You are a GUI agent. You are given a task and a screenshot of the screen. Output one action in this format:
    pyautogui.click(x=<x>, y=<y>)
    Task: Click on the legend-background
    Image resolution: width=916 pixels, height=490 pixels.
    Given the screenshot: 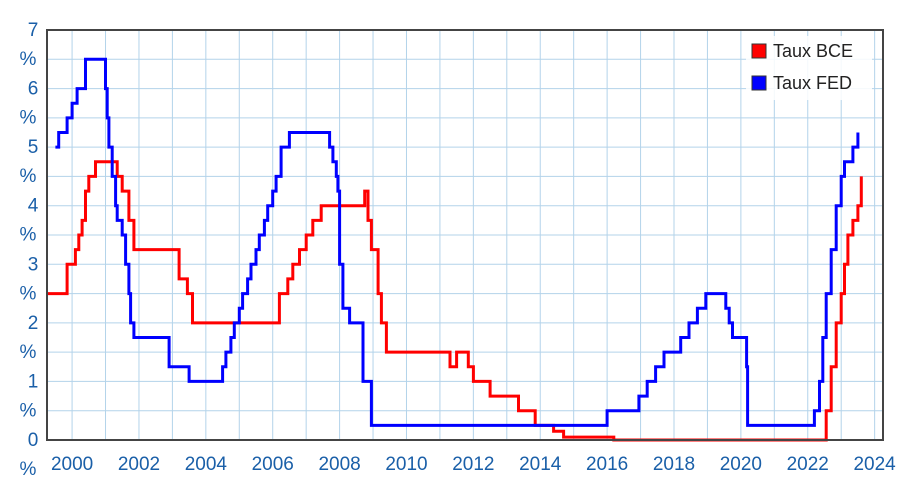 What is the action you would take?
    pyautogui.click(x=809, y=68)
    